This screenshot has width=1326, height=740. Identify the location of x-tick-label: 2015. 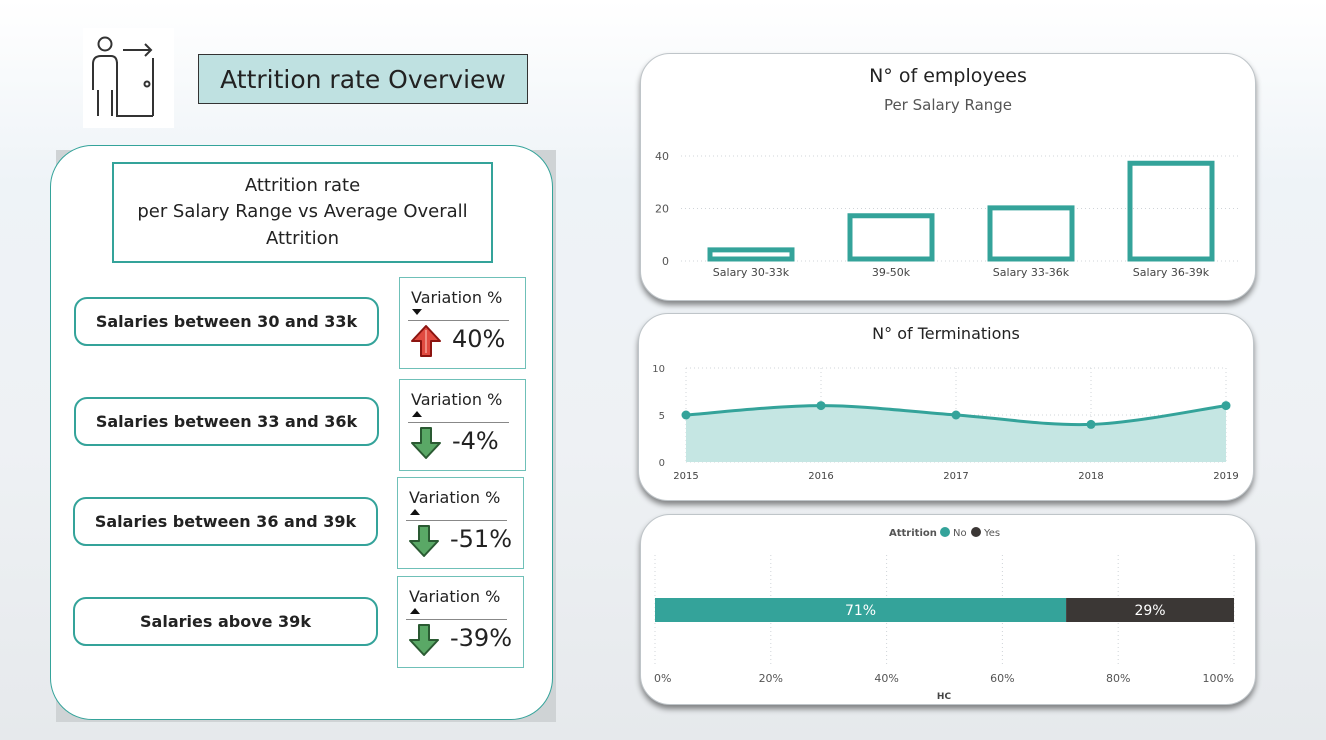
(685, 476).